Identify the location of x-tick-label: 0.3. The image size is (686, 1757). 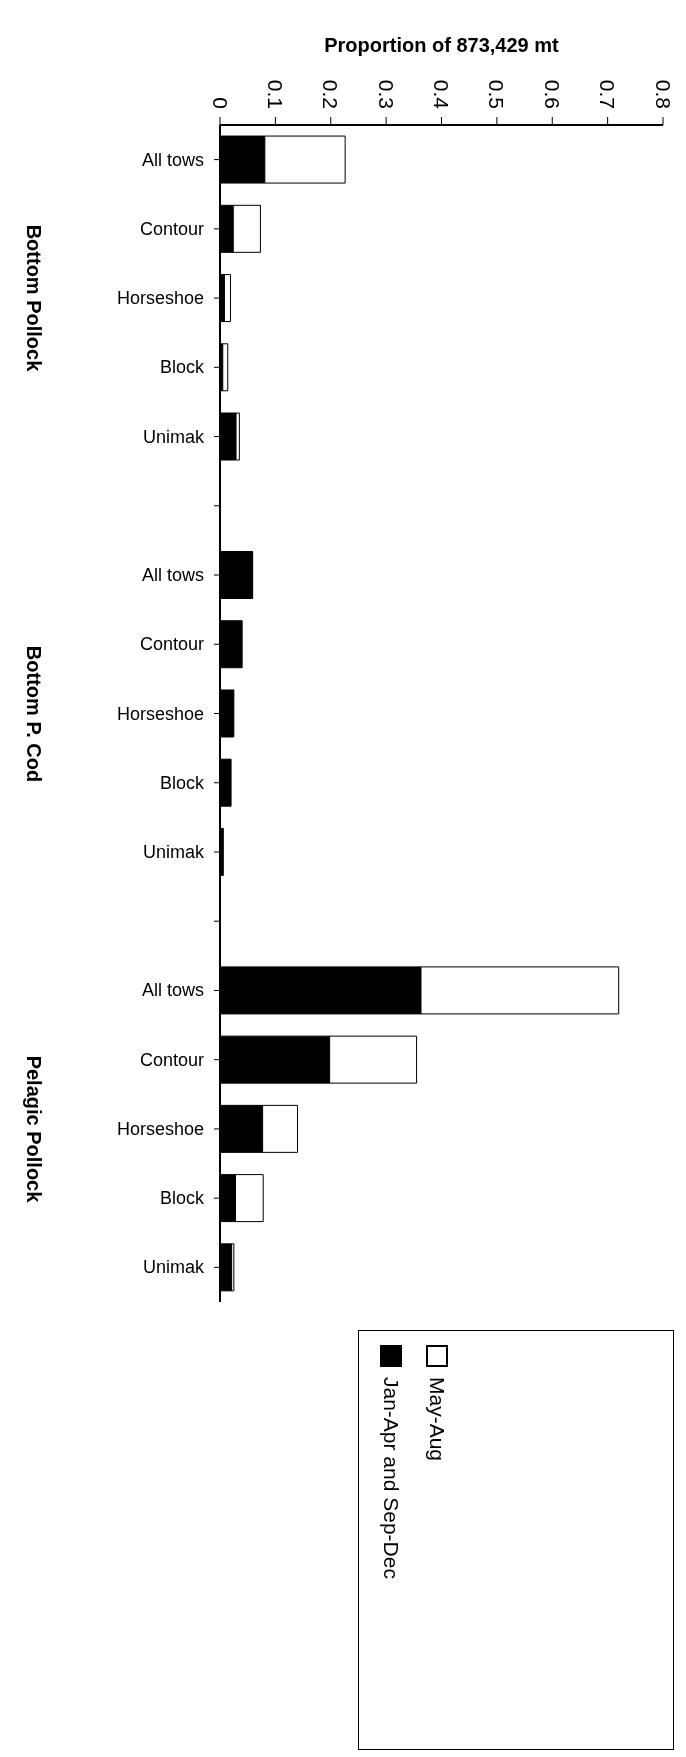
(386, 94).